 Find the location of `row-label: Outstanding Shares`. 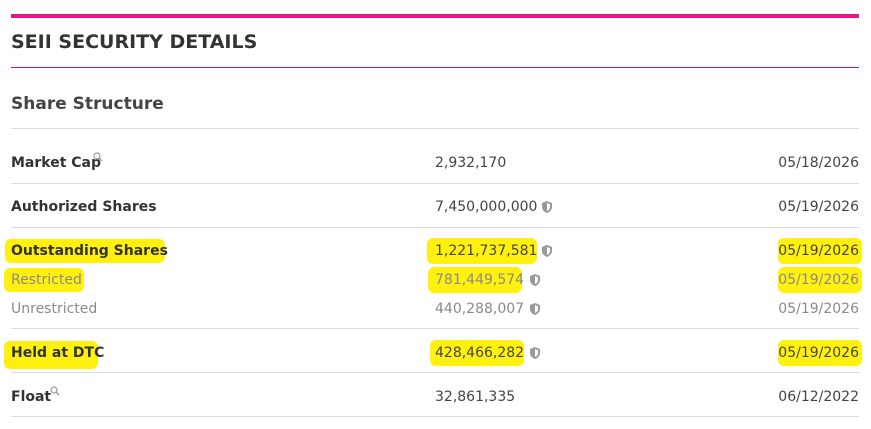

row-label: Outstanding Shares is located at coordinates (89, 251).